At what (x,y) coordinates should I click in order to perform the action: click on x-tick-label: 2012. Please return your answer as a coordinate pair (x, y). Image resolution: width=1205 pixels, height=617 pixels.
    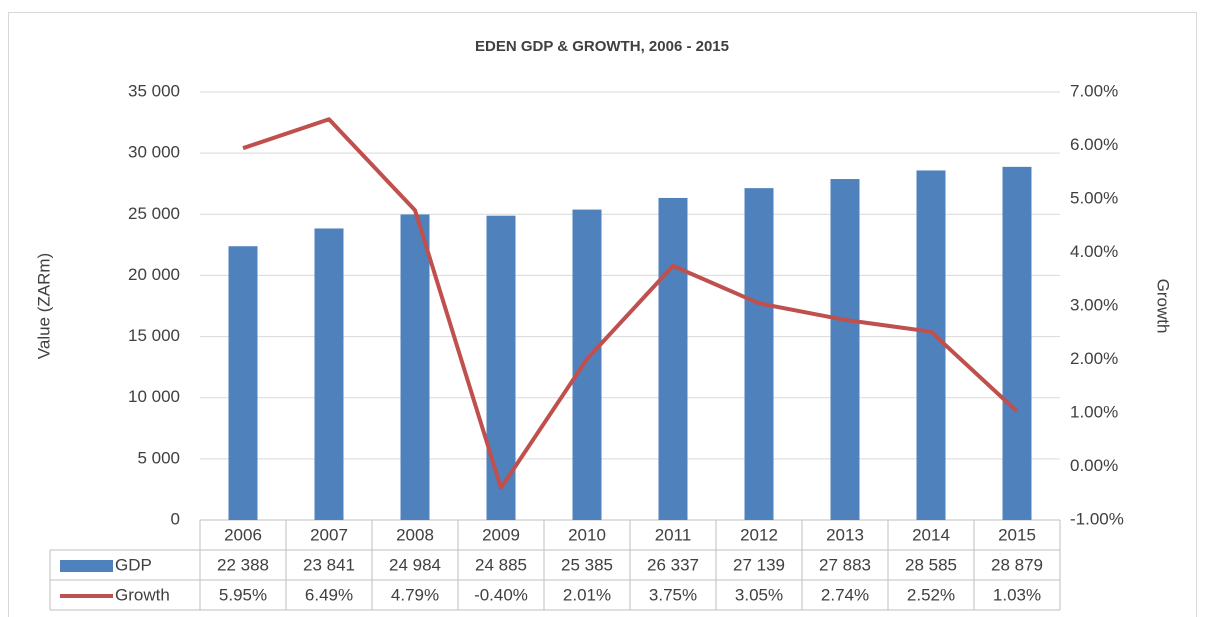
    Looking at the image, I should click on (759, 534).